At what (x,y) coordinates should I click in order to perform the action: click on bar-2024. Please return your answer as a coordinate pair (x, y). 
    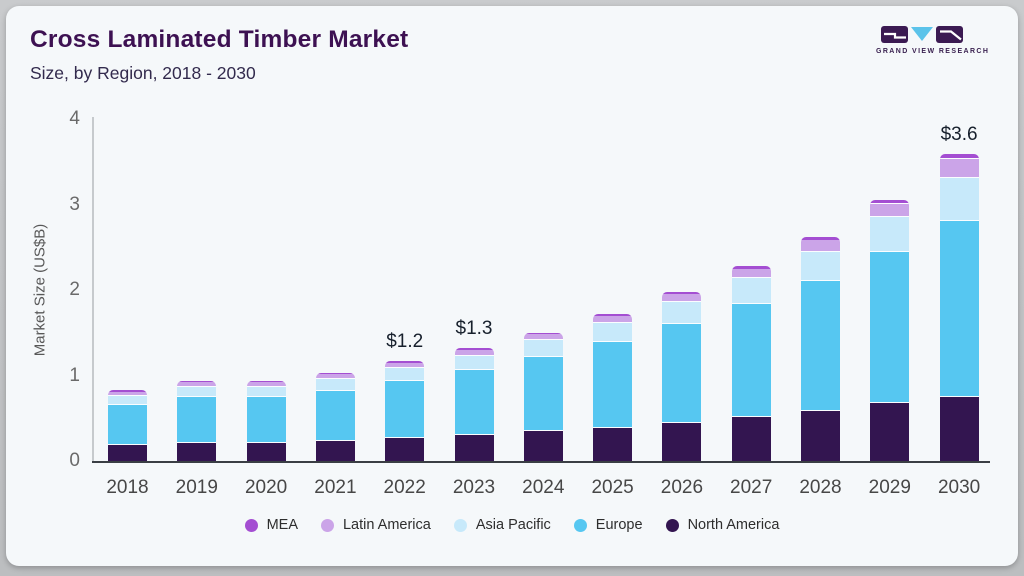
    Looking at the image, I should click on (543, 396).